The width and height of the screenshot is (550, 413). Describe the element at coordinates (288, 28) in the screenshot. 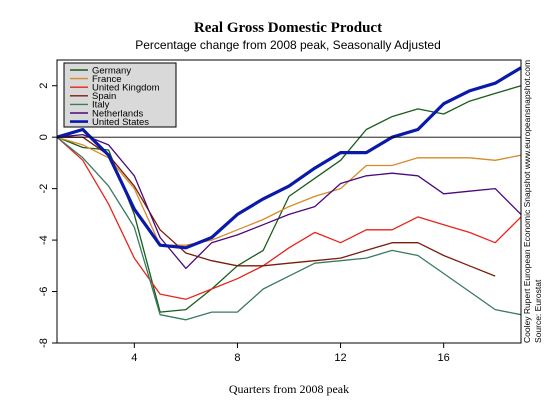

I see `chart-title: Real Gross Domestic Product` at that location.